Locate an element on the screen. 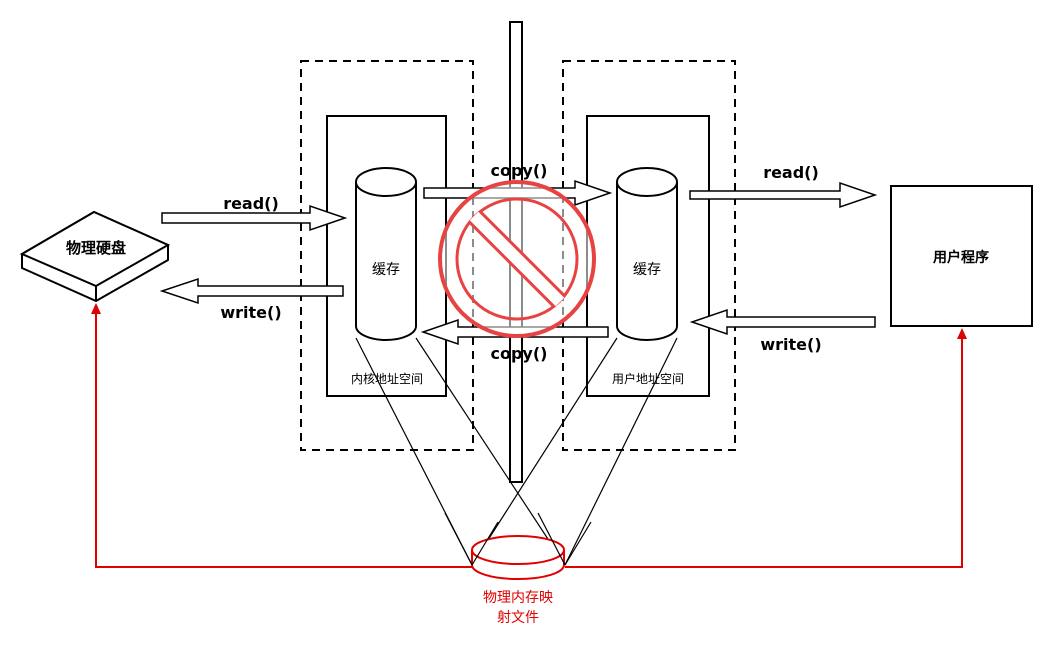 The height and width of the screenshot is (647, 1053). kernel-cache-cylinder is located at coordinates (386, 254).